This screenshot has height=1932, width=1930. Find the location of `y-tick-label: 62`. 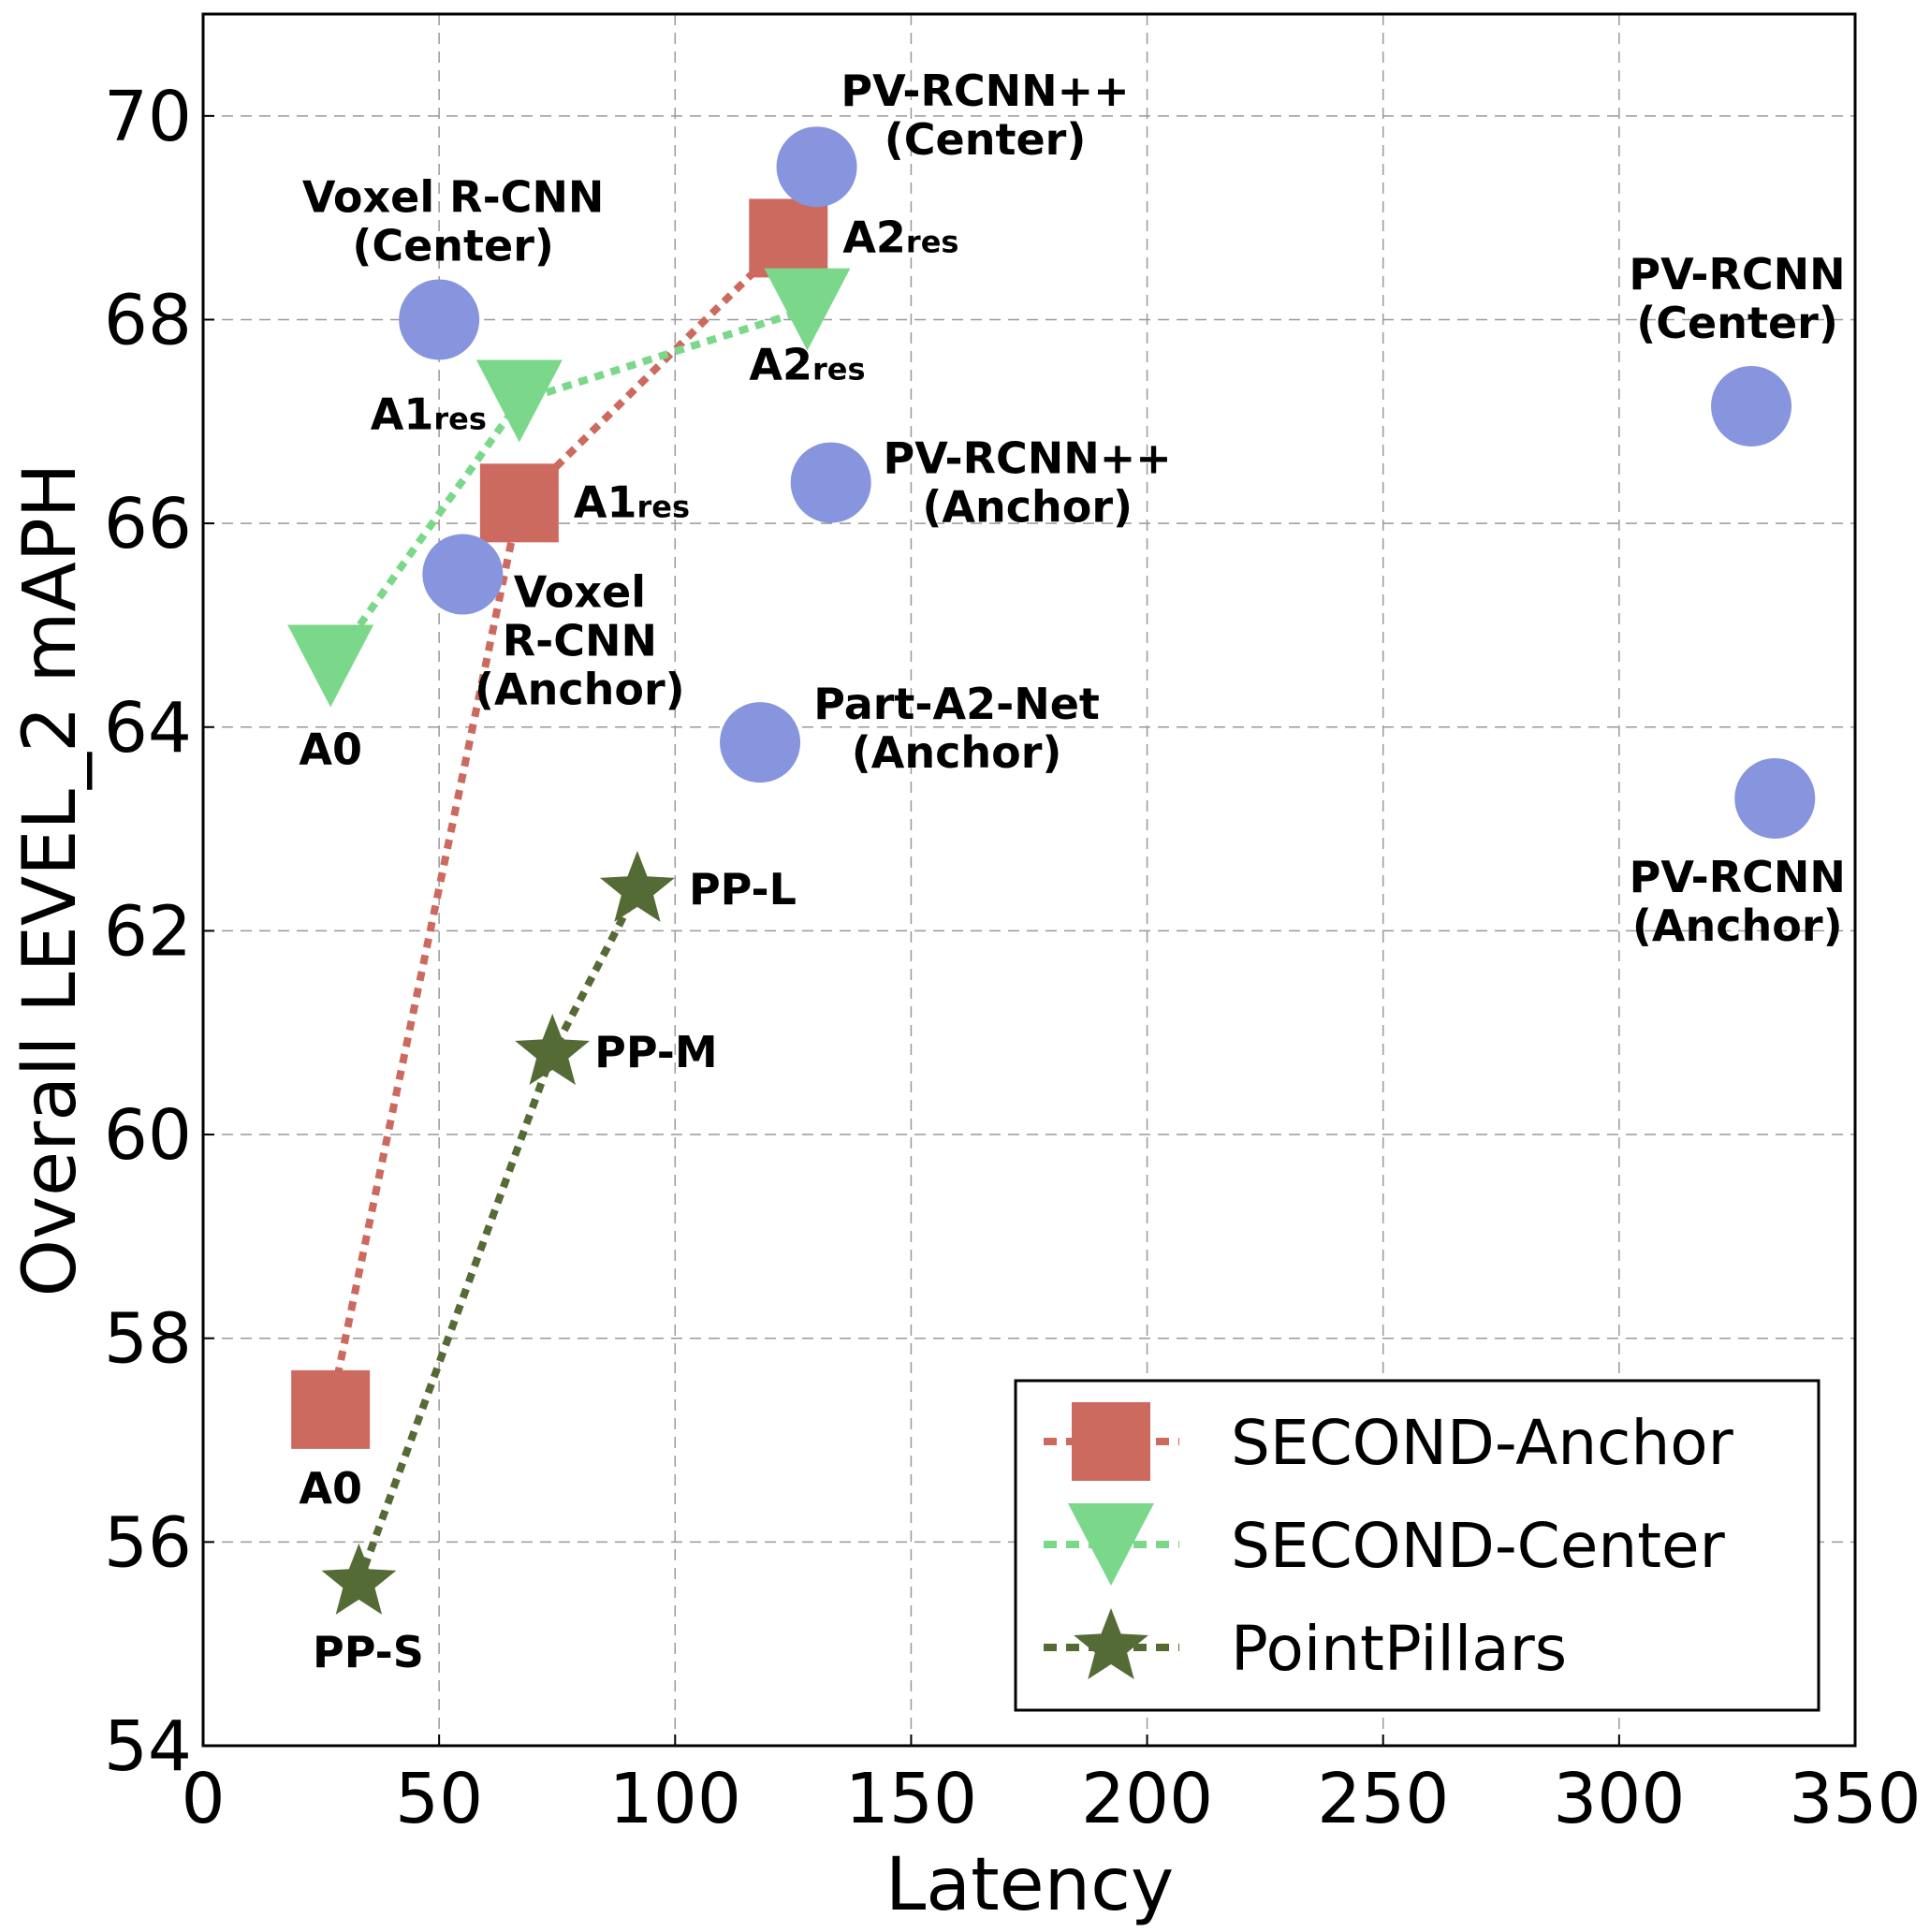

y-tick-label: 62 is located at coordinates (148, 931).